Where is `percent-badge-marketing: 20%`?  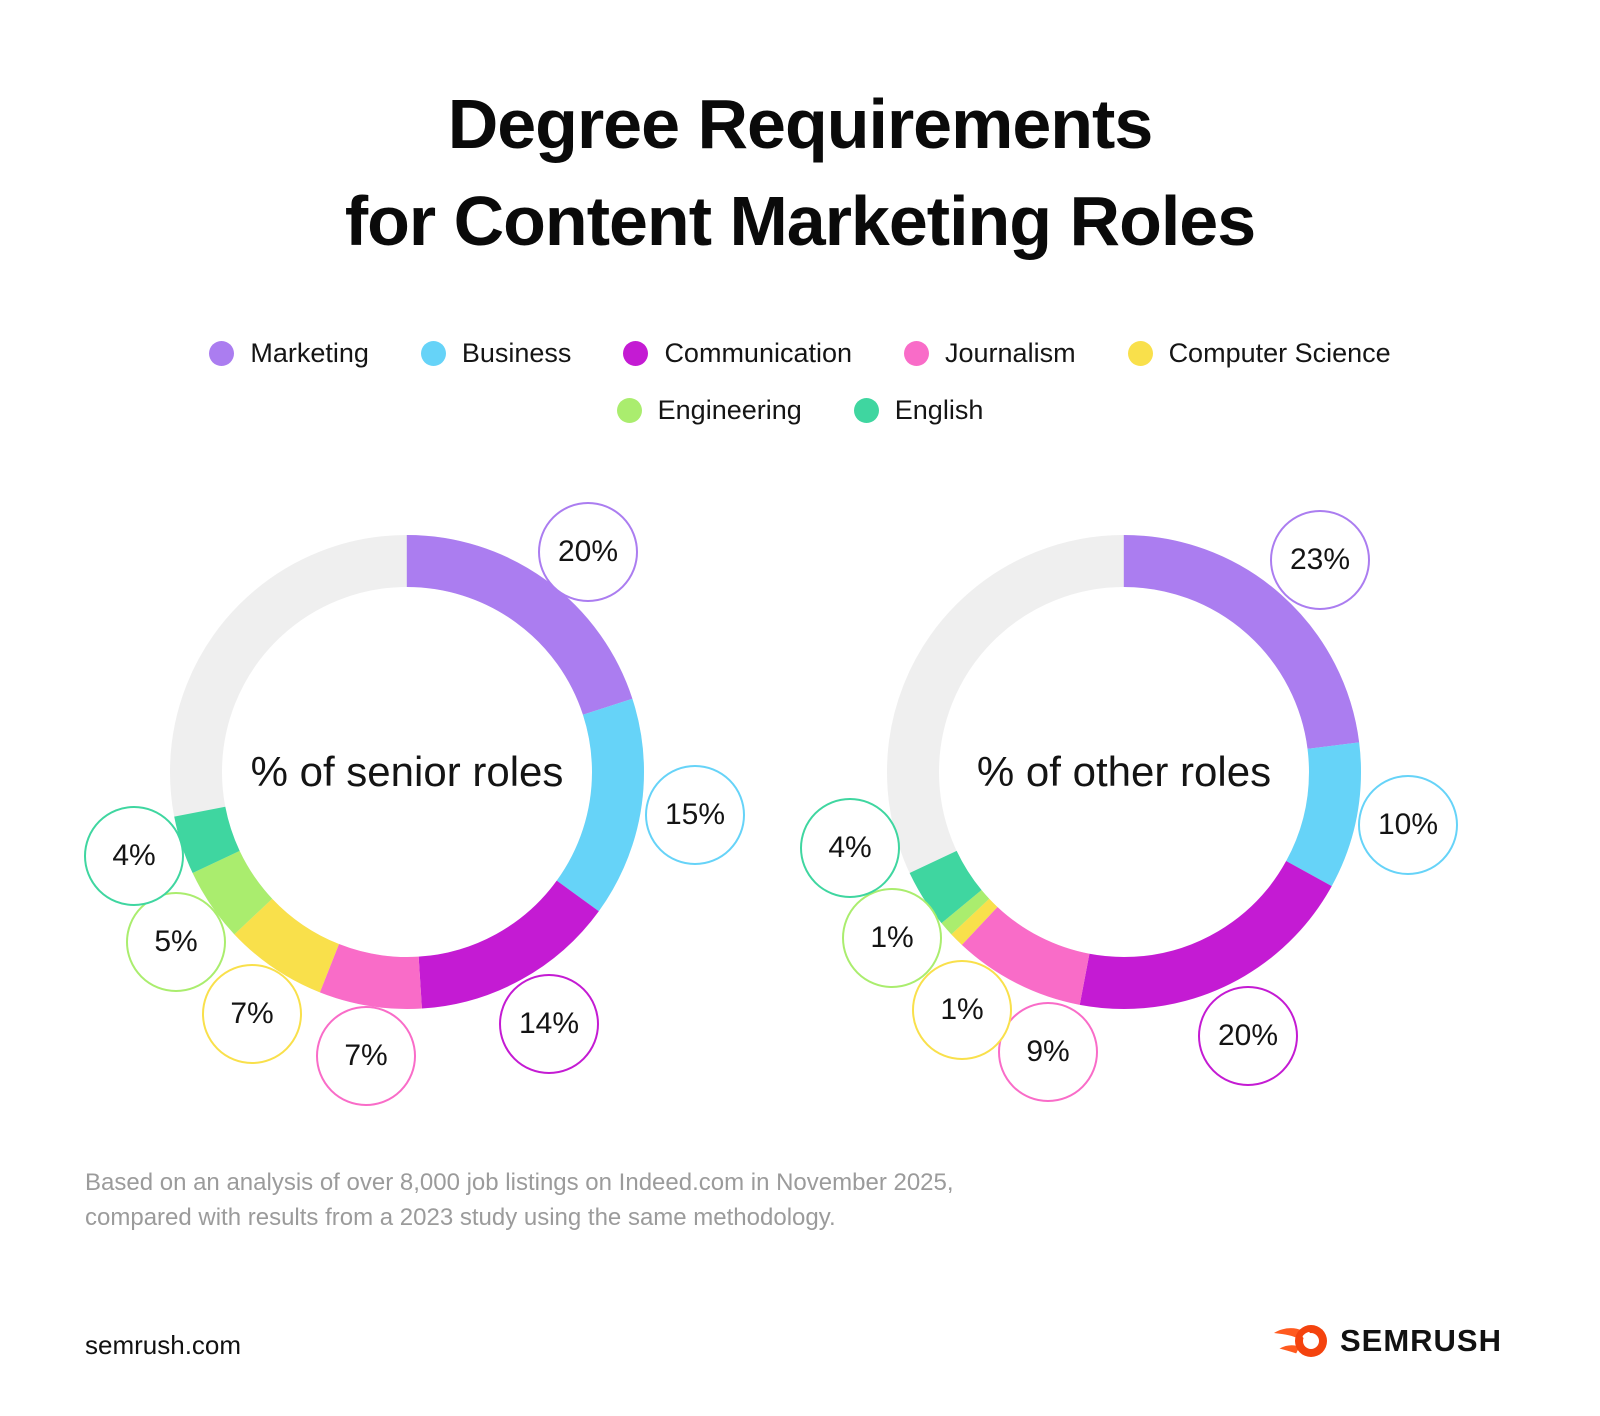
percent-badge-marketing: 20% is located at coordinates (588, 552).